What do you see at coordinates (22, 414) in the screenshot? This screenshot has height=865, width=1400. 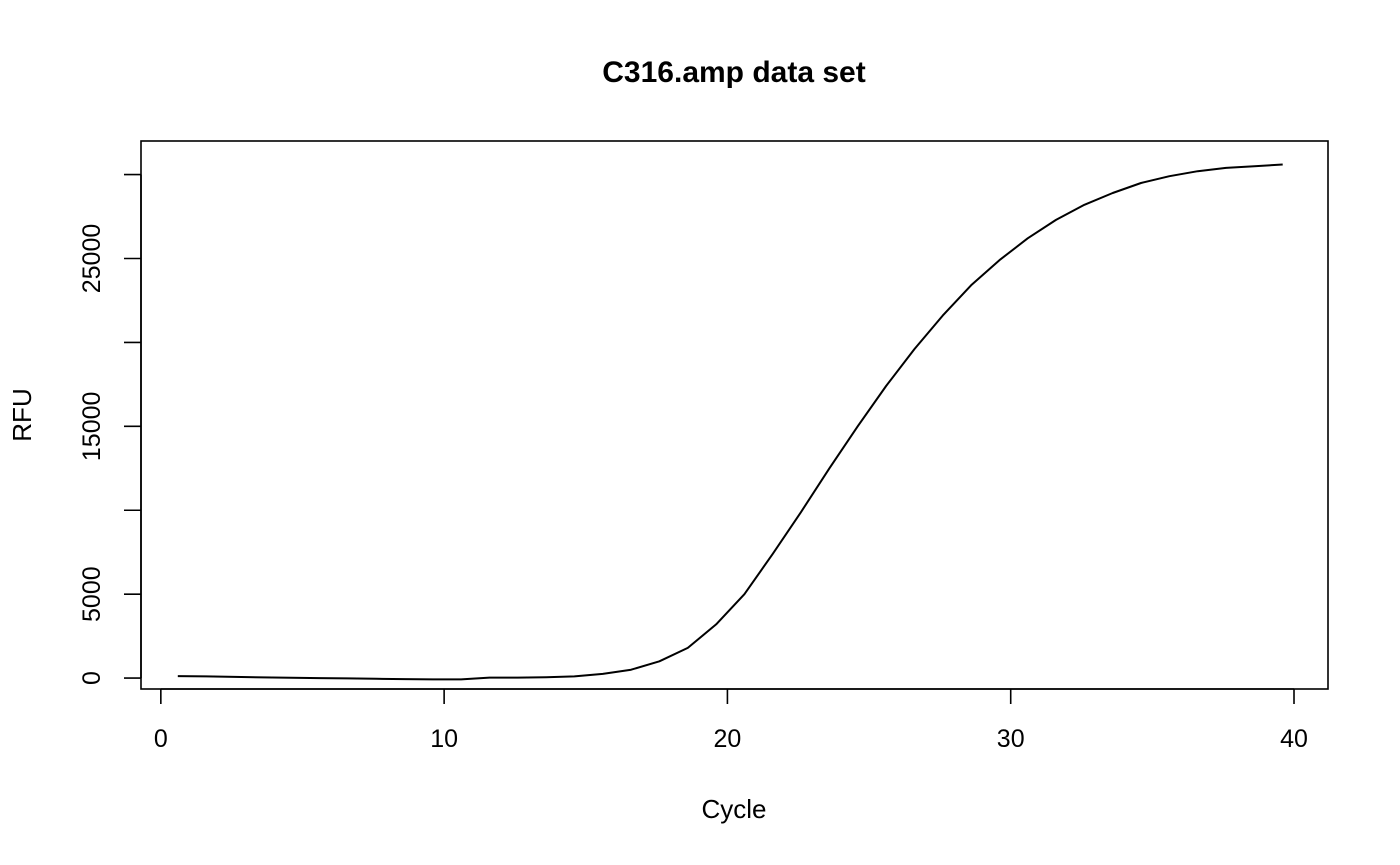 I see `y-axis-label: RFU` at bounding box center [22, 414].